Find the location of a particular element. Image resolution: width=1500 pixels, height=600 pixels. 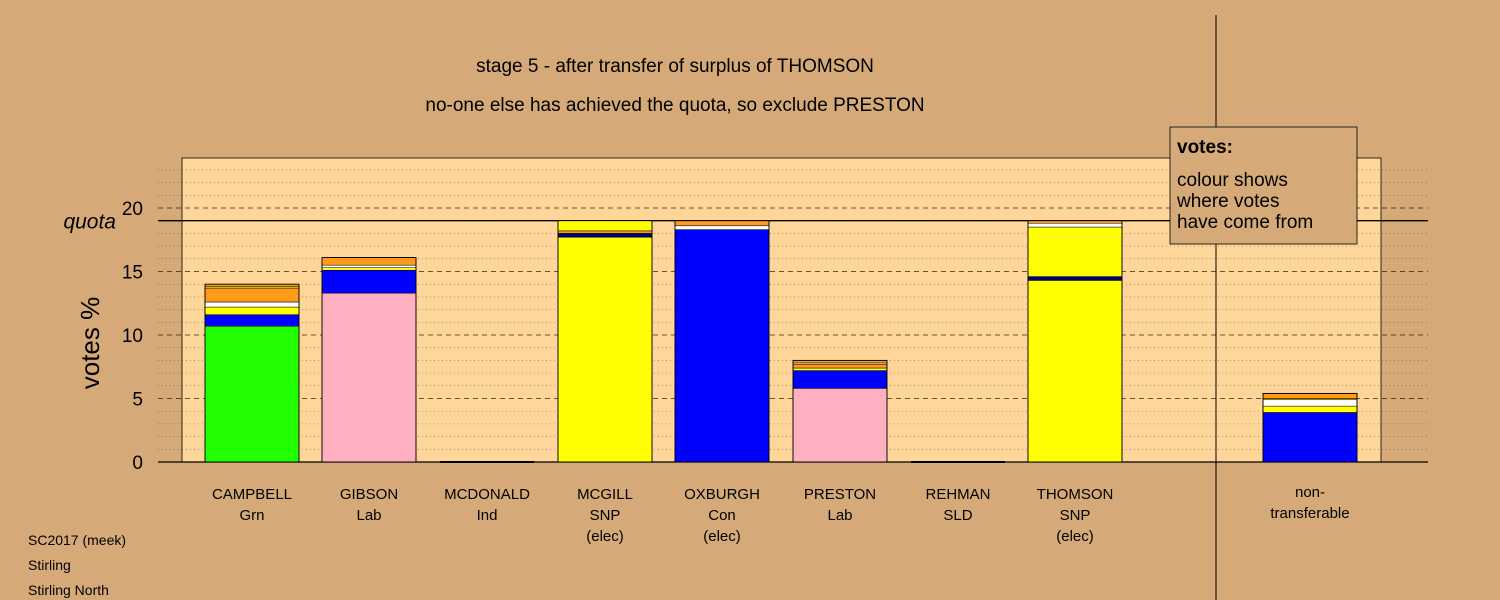

bar-gibson is located at coordinates (369, 360).